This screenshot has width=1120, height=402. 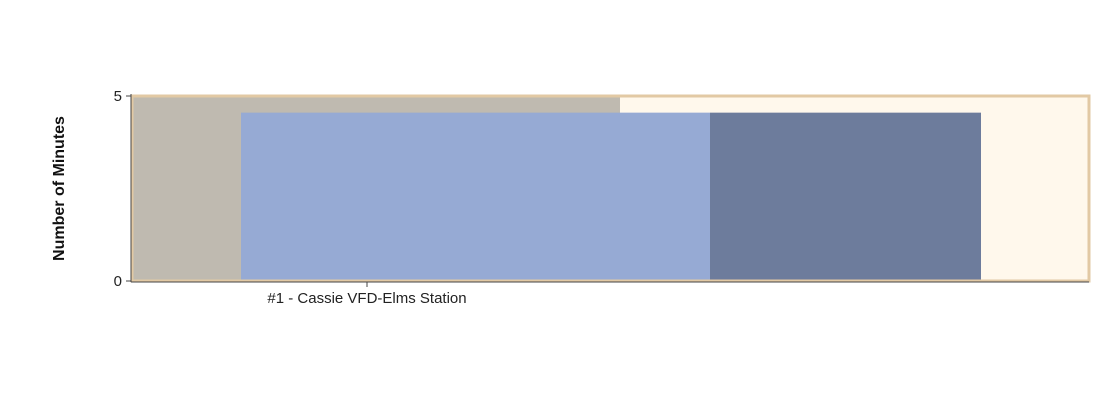 What do you see at coordinates (610, 294) in the screenshot?
I see `x-axis: #1 - Cassie VFD-Elms Station` at bounding box center [610, 294].